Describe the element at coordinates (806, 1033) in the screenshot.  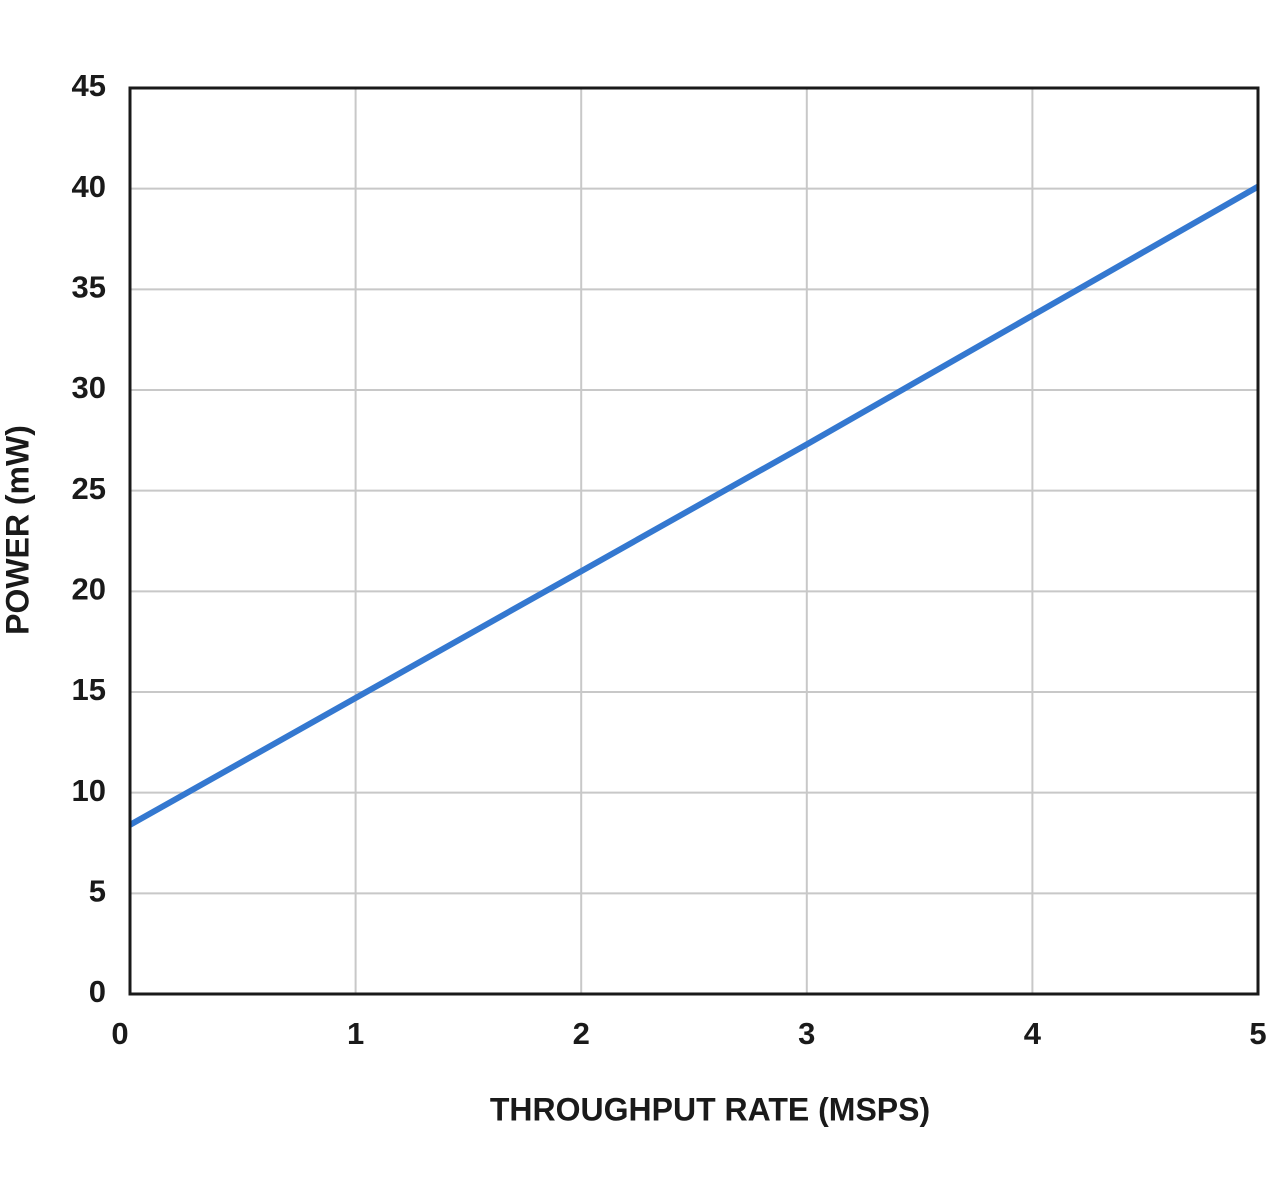
I see `x-tick-label: 3` at that location.